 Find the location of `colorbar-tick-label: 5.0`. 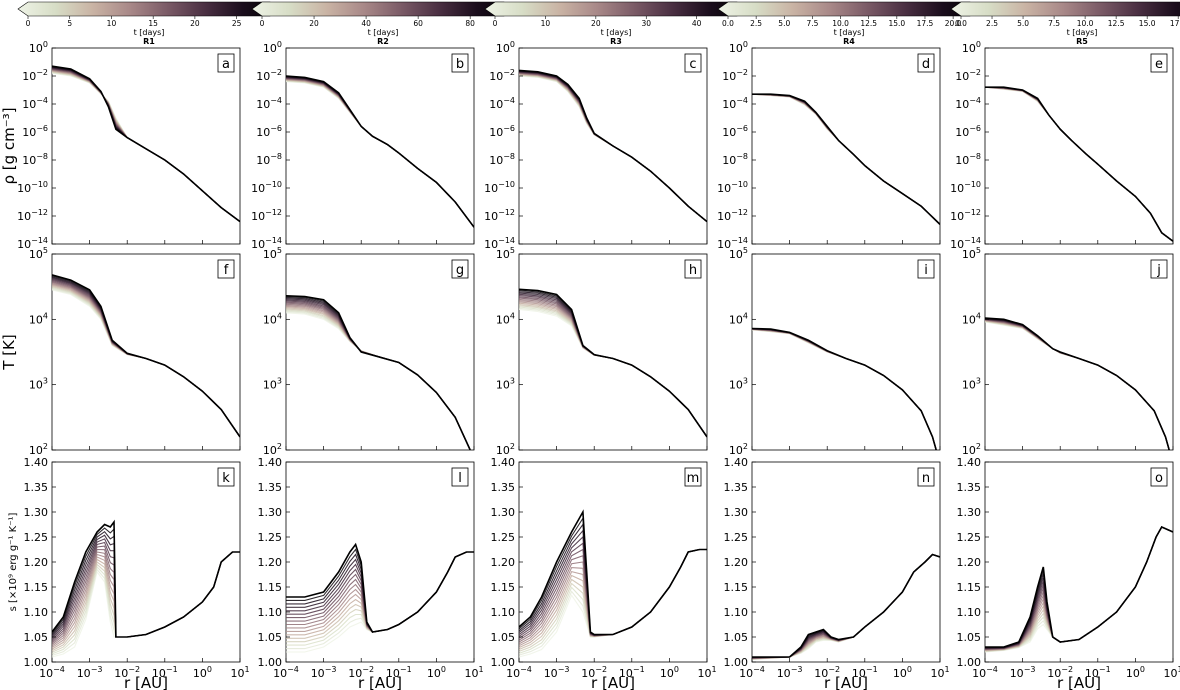

colorbar-tick-label: 5.0 is located at coordinates (784, 23).